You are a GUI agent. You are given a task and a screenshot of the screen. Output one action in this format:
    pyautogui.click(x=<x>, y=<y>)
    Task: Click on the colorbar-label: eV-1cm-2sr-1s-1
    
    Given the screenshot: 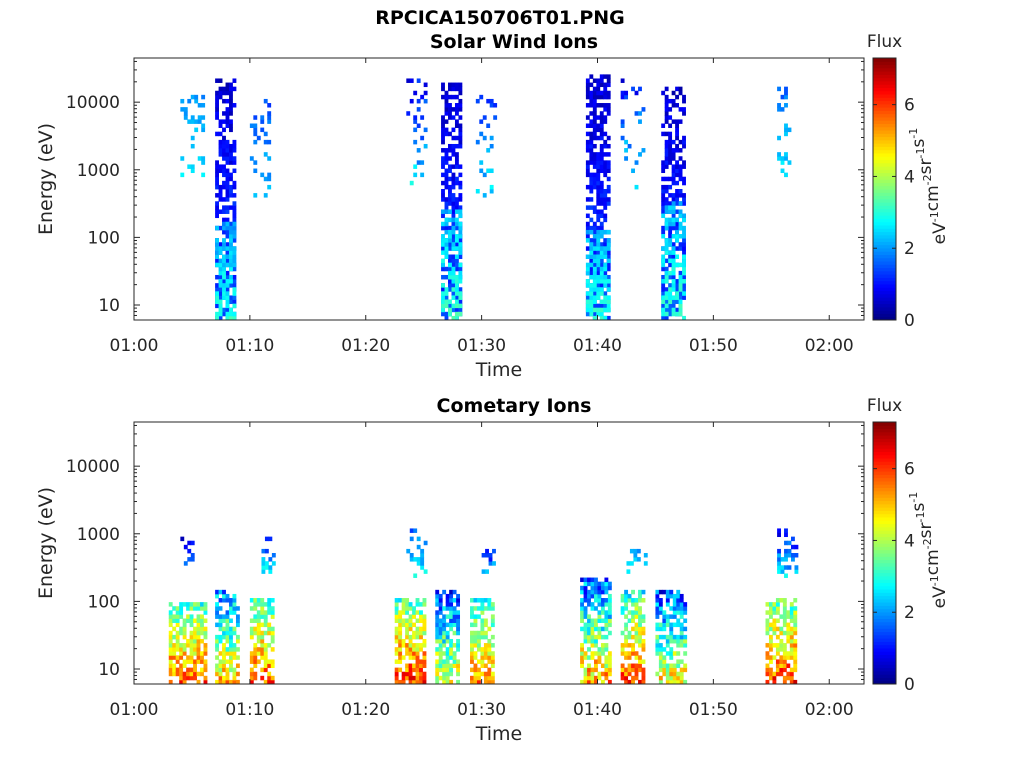 What is the action you would take?
    pyautogui.click(x=928, y=186)
    